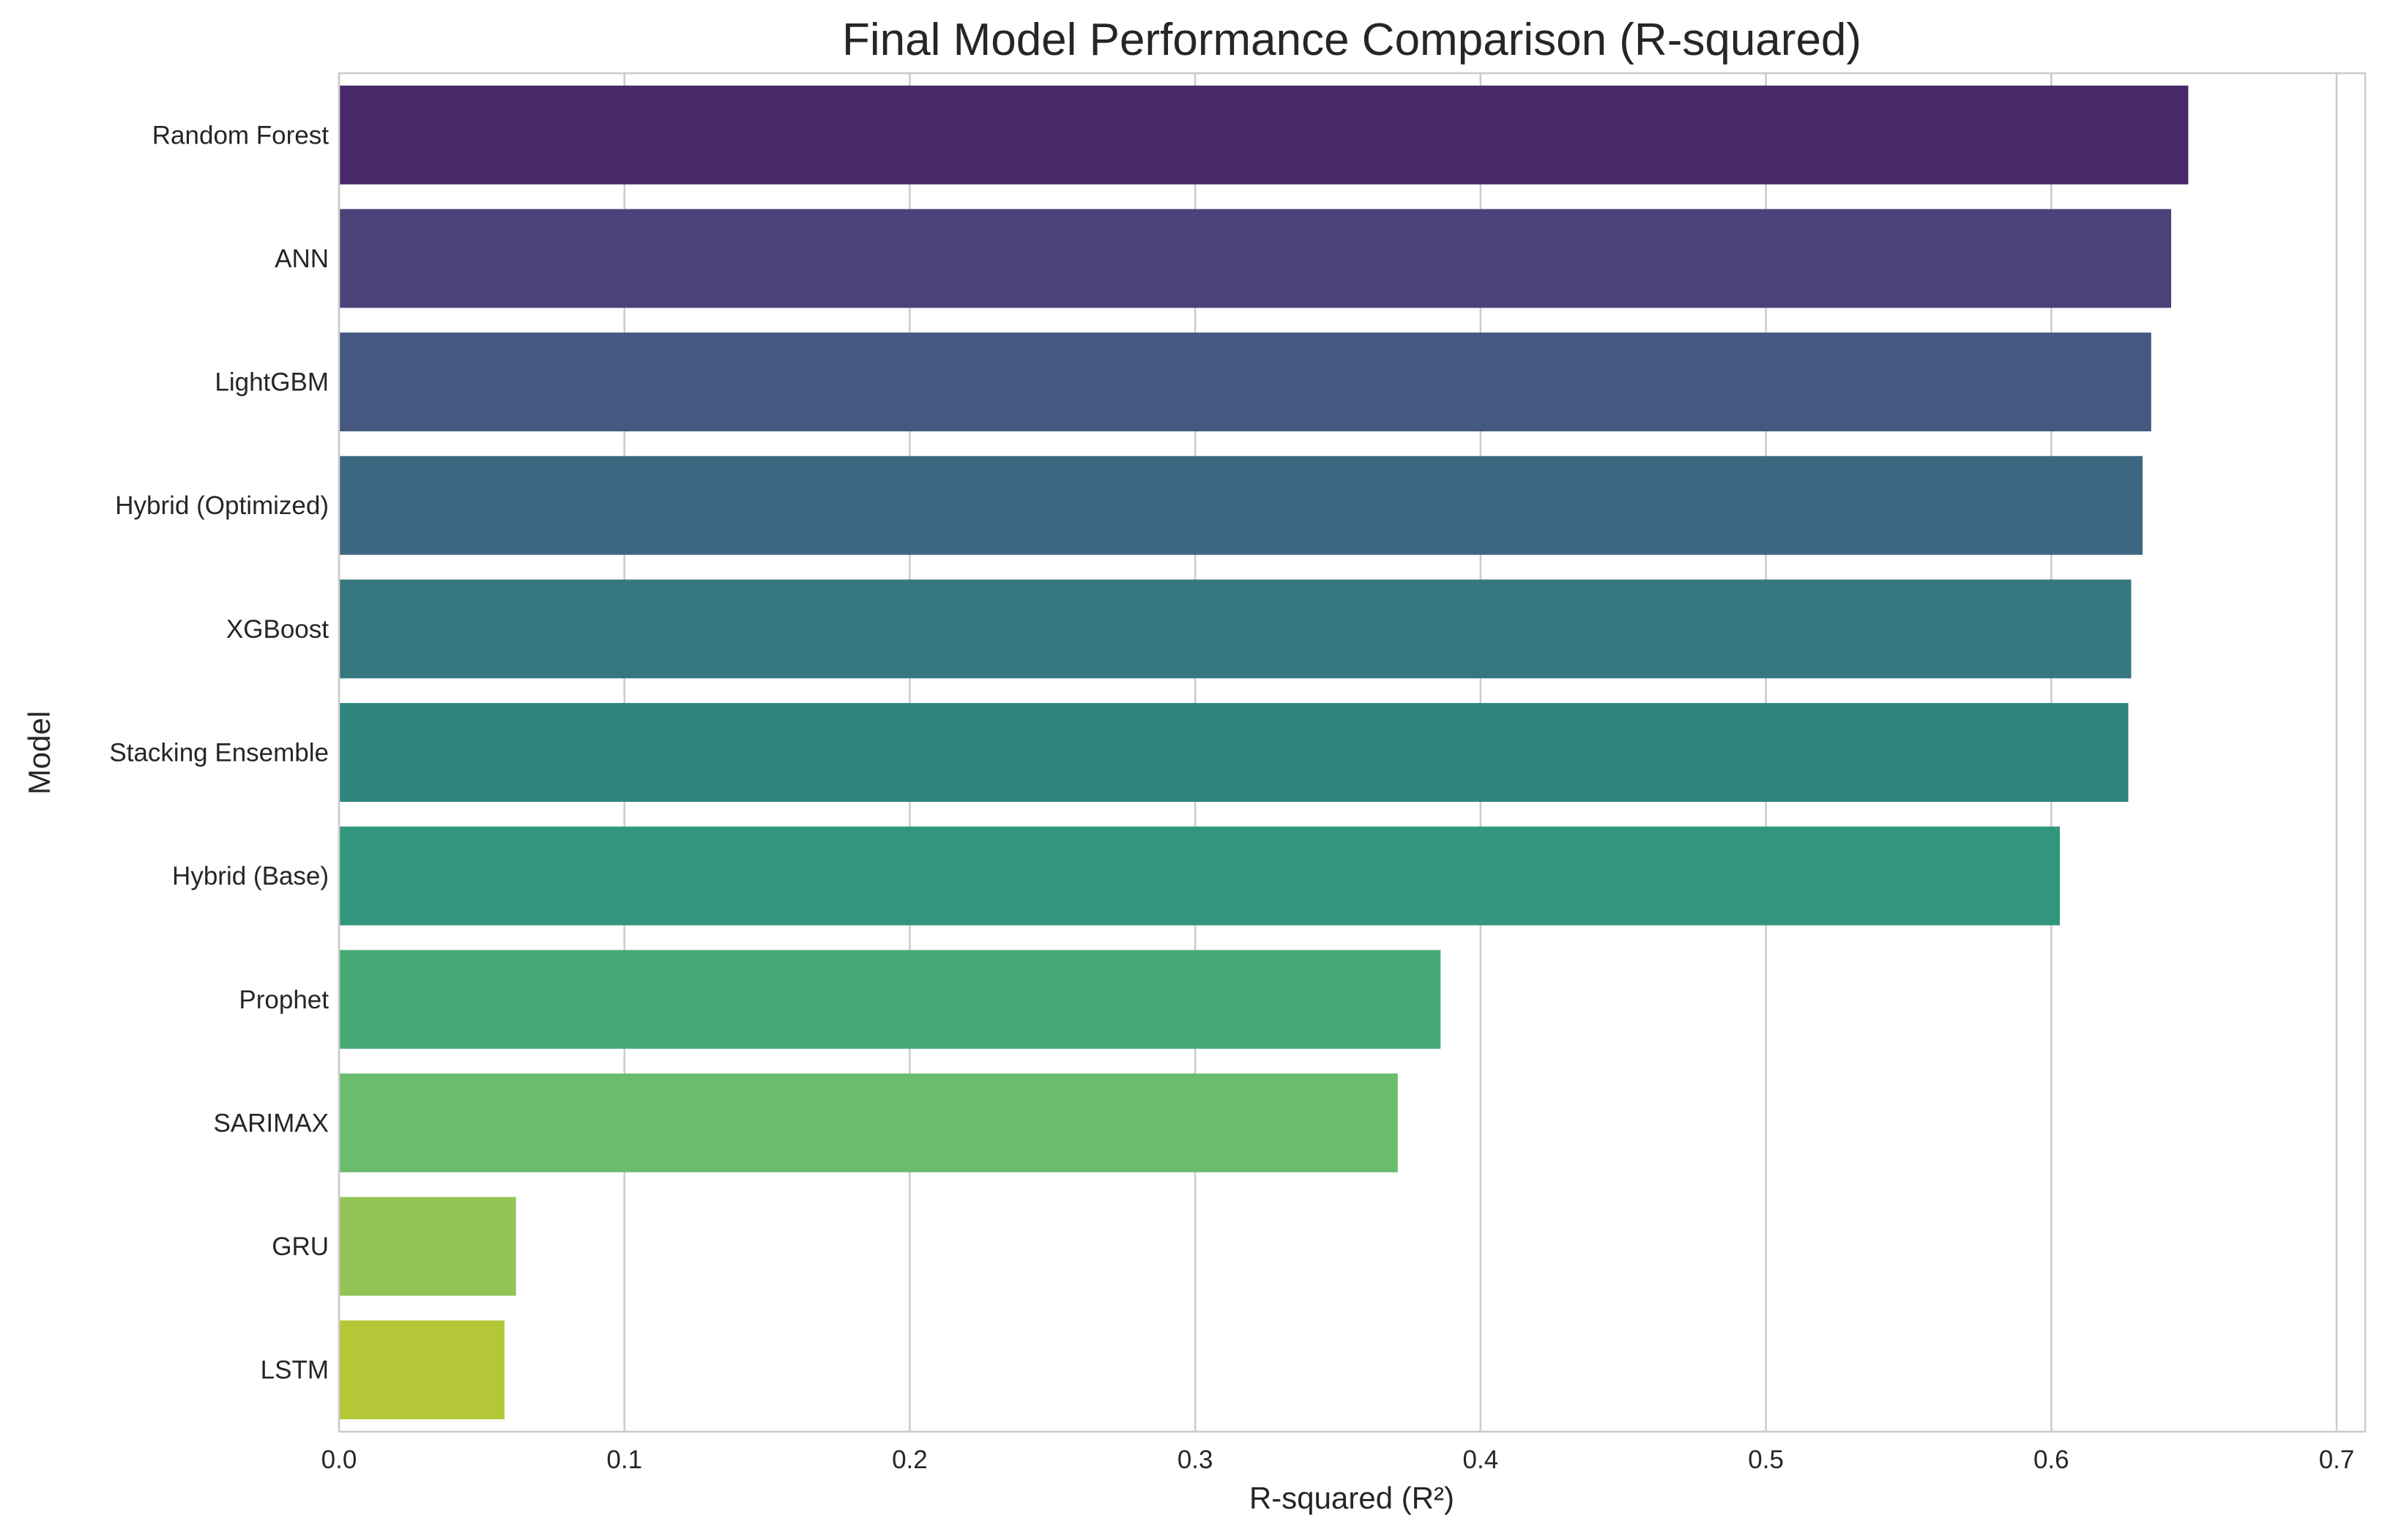  What do you see at coordinates (240, 135) in the screenshot?
I see `y-tick-label: Random Forest` at bounding box center [240, 135].